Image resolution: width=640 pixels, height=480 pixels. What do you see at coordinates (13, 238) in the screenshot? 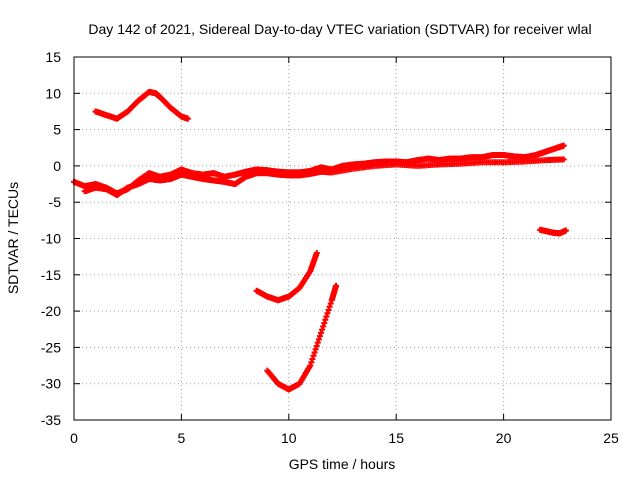
I see `y-axis-label: SDTVAR / TECUs` at bounding box center [13, 238].